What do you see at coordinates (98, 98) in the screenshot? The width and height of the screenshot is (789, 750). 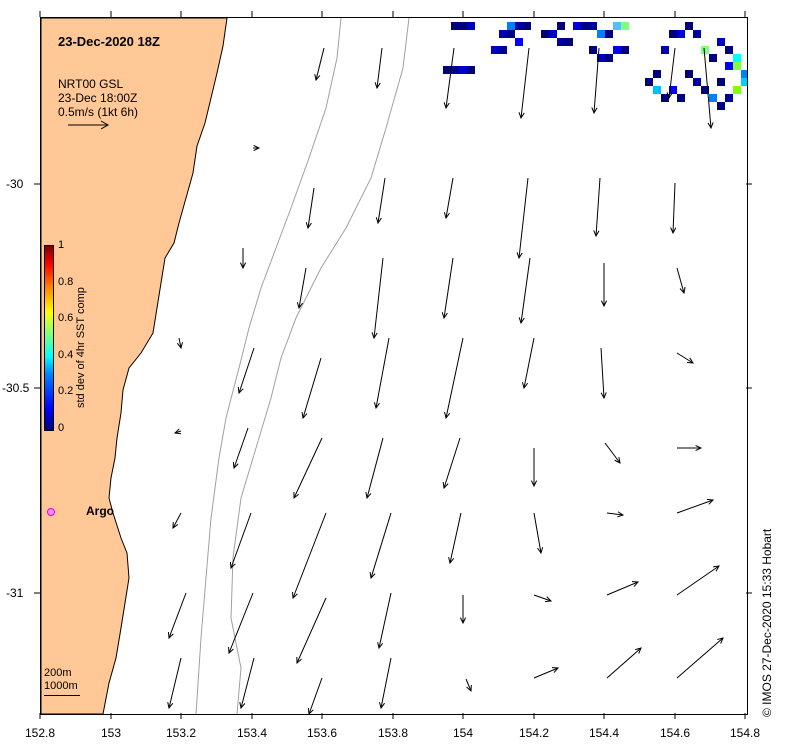 I see `legend-time: 23-Dec 18:00Z` at bounding box center [98, 98].